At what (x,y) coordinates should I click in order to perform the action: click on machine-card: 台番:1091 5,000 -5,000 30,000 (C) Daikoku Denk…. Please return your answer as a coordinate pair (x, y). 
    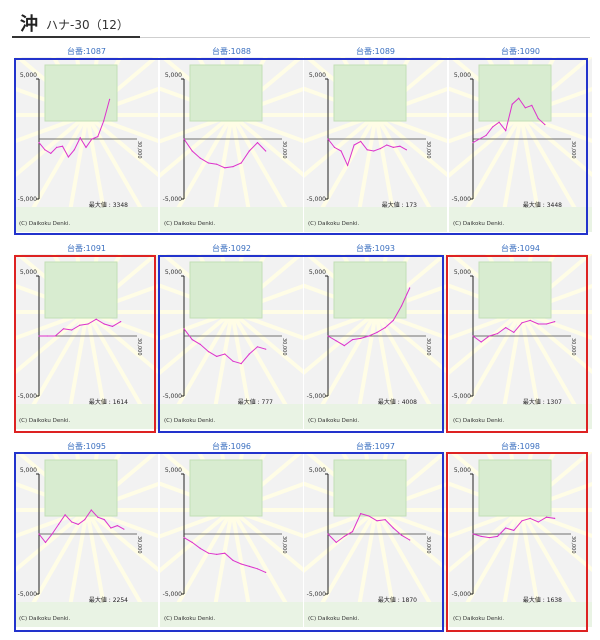
    Looking at the image, I should click on (86, 336).